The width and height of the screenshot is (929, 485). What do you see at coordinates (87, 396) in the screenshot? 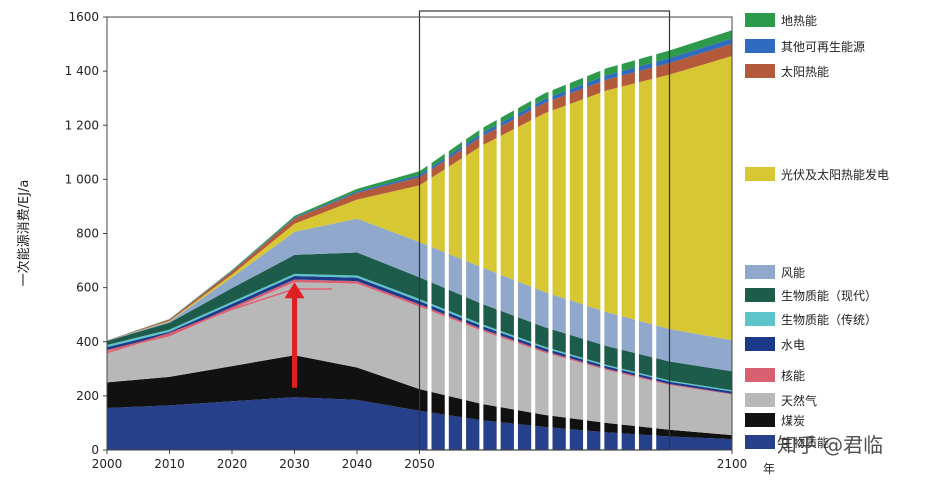
I see `y-tick-label: 200` at bounding box center [87, 396].